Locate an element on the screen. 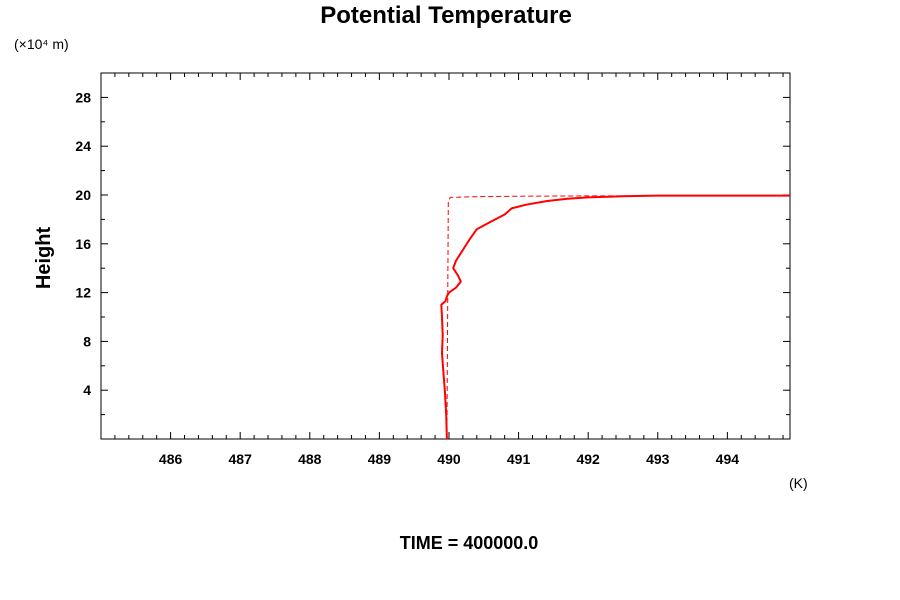 This screenshot has height=600, width=900. y-multiplier-label: (×10⁴ m) is located at coordinates (41, 44).